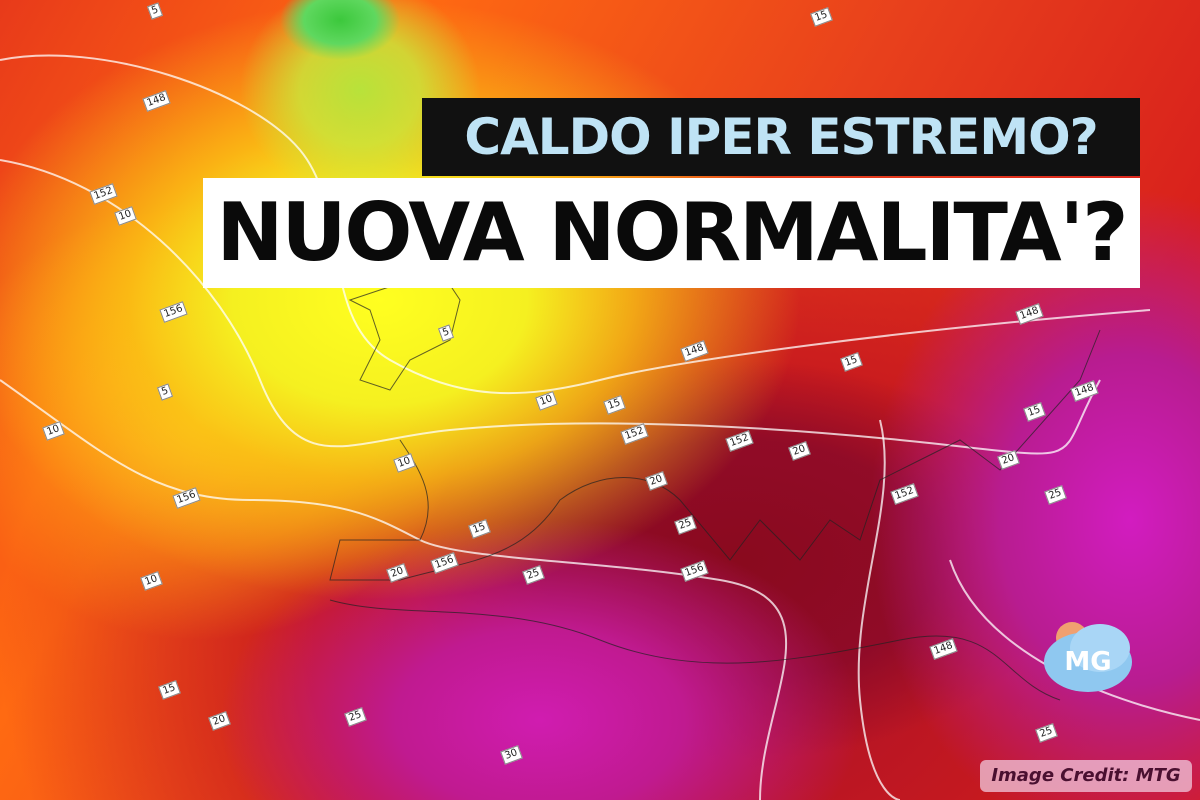  I want to click on headline-line1: CALDO IPER ESTREMO?, so click(781, 137).